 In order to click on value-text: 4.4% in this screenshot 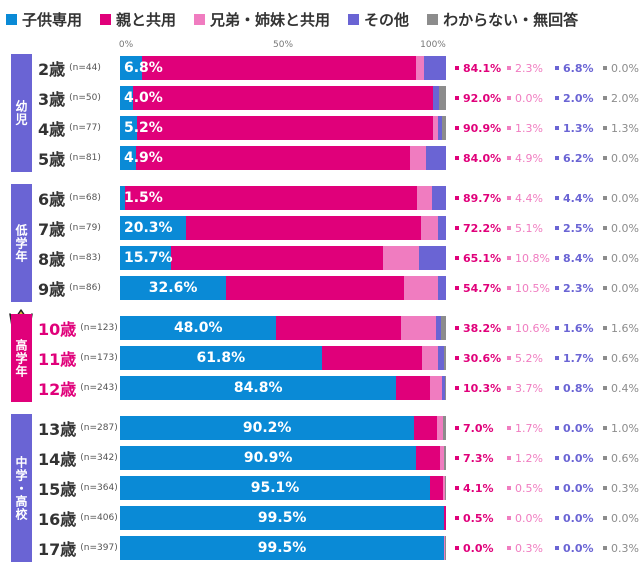, I will do `click(529, 198)`.